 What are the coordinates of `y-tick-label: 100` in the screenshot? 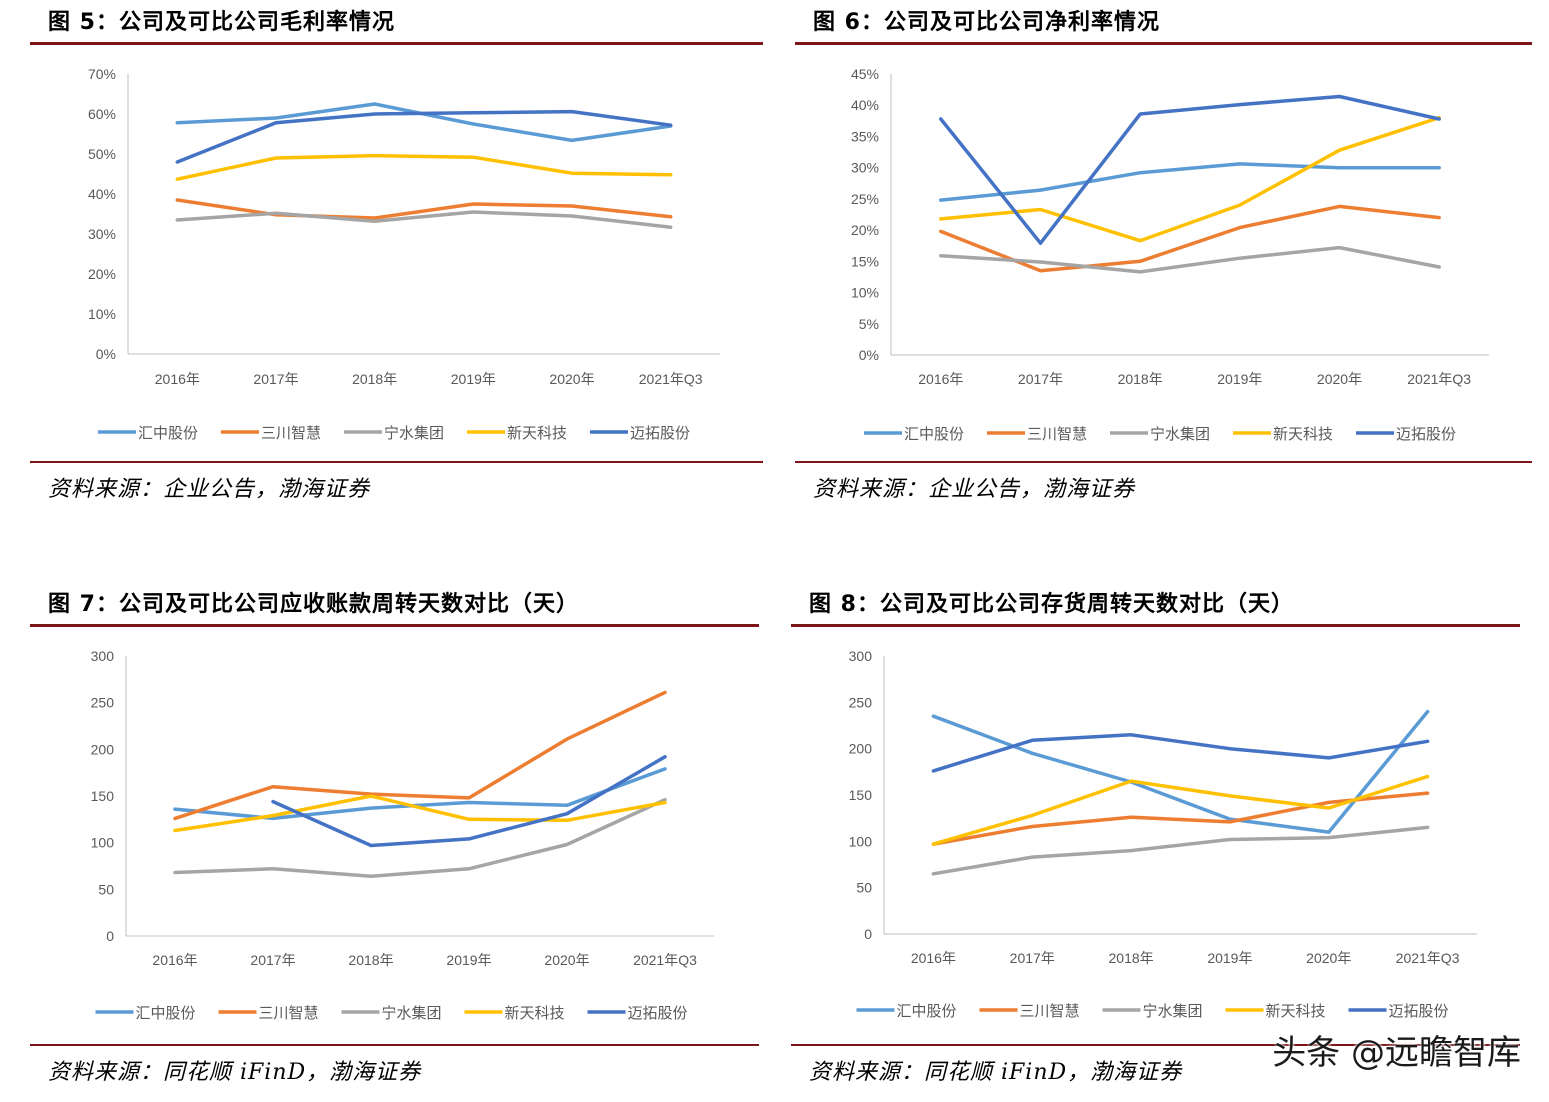 It's located at (103, 843).